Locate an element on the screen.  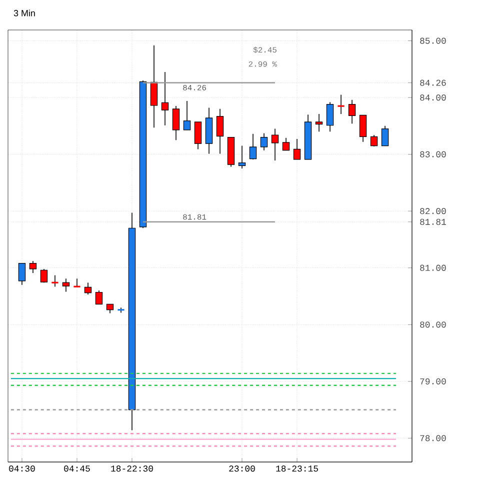
x-tick-label: 18-23:15 is located at coordinates (297, 469).